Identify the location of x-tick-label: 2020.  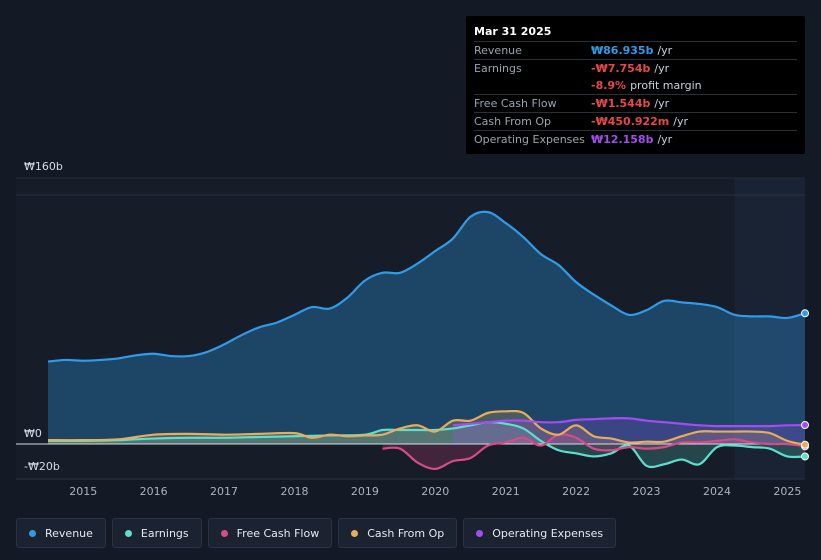
(435, 491).